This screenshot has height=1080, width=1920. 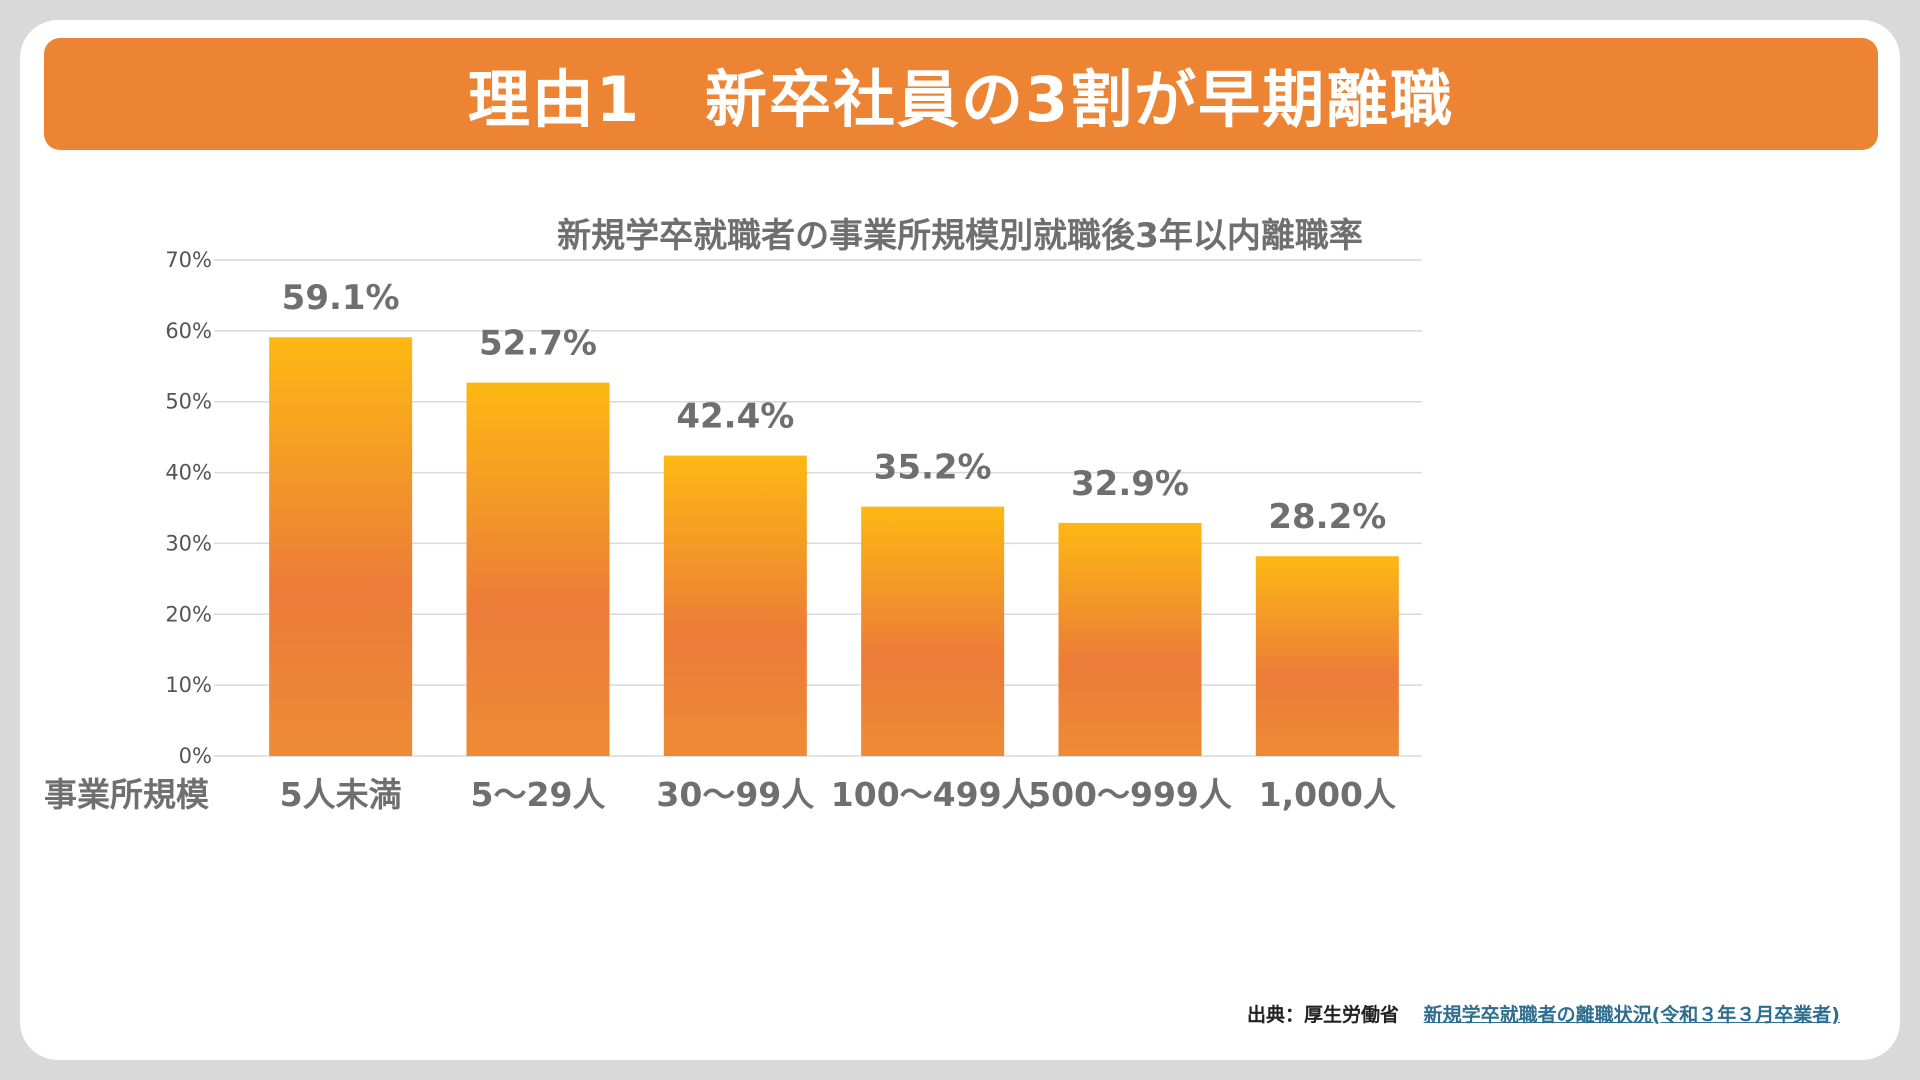 I want to click on y-tick-label: 70%, so click(x=188, y=260).